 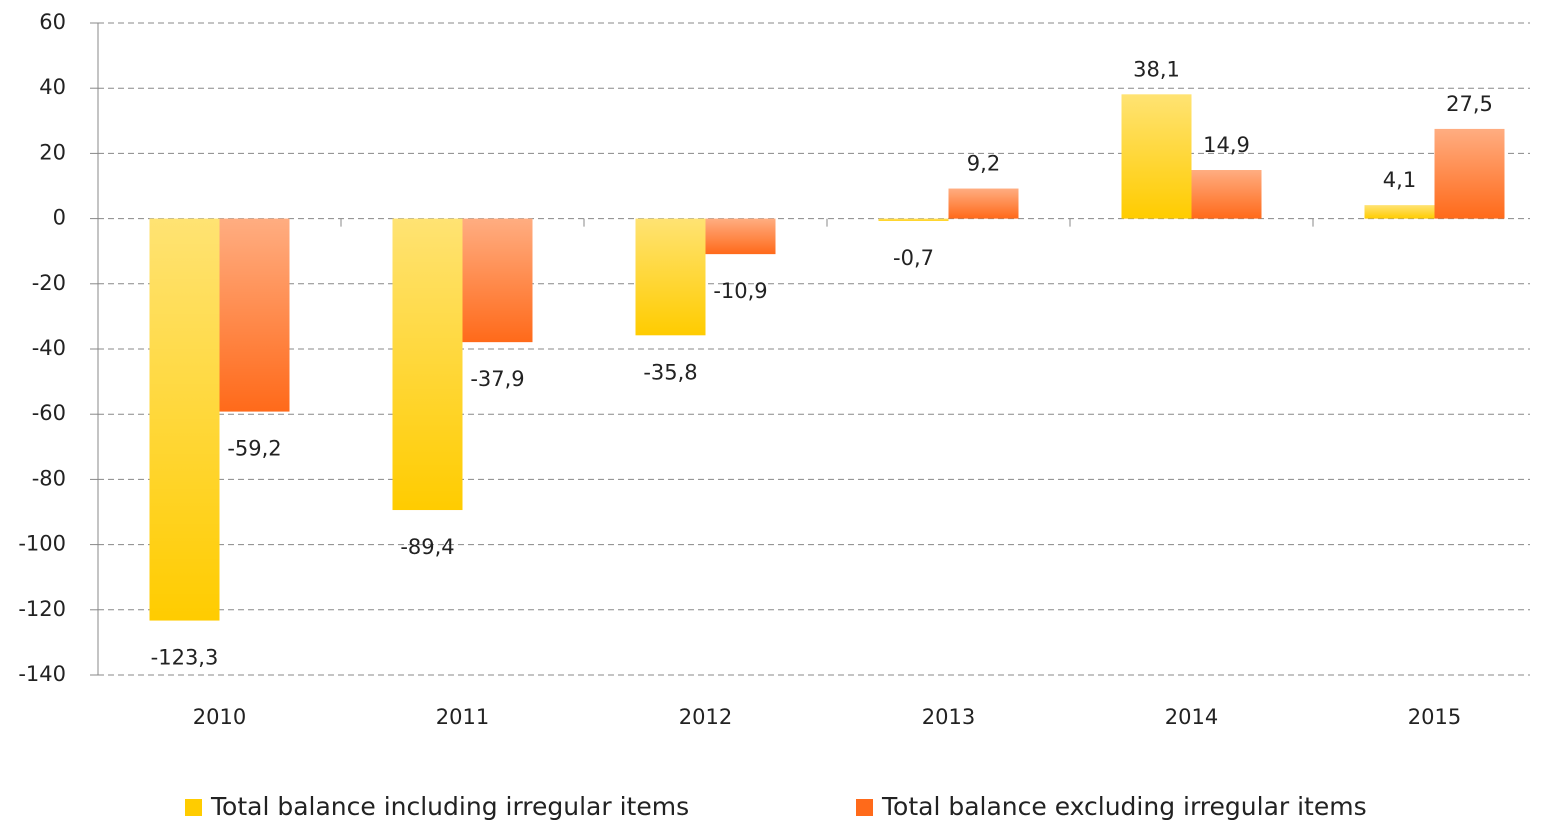 I want to click on data-label: 4,1, so click(x=1399, y=180).